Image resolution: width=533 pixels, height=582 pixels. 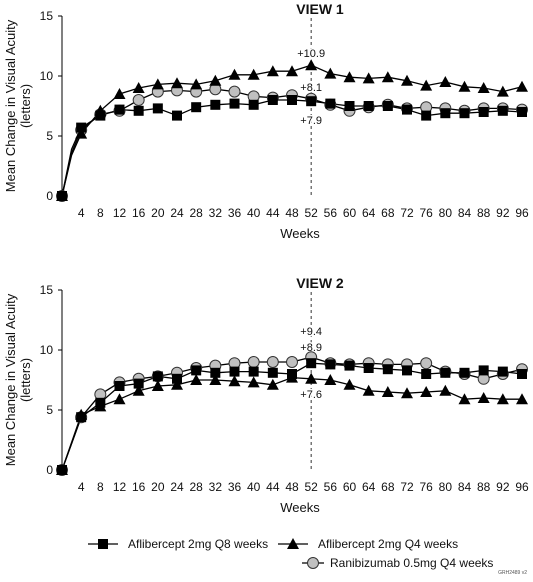 What do you see at coordinates (522, 213) in the screenshot?
I see `x-tick-label: 96` at bounding box center [522, 213].